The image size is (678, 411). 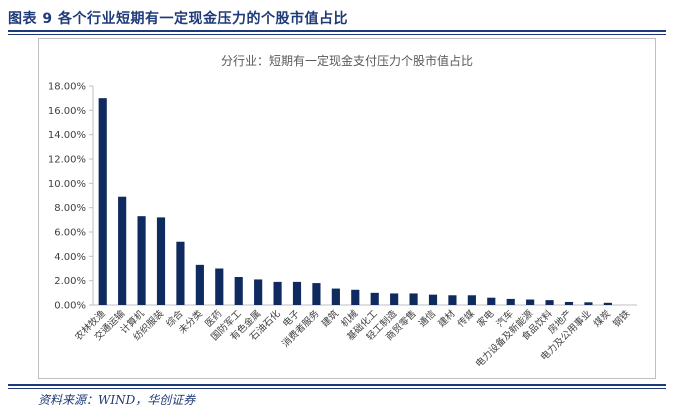 I want to click on y-tick-label: 16.00%, so click(x=67, y=111).